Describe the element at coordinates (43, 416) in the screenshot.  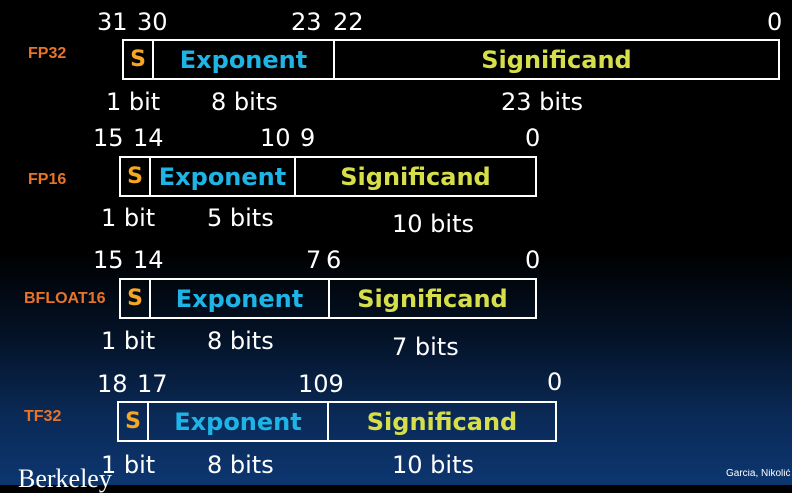
I see `format-label: TF32` at that location.